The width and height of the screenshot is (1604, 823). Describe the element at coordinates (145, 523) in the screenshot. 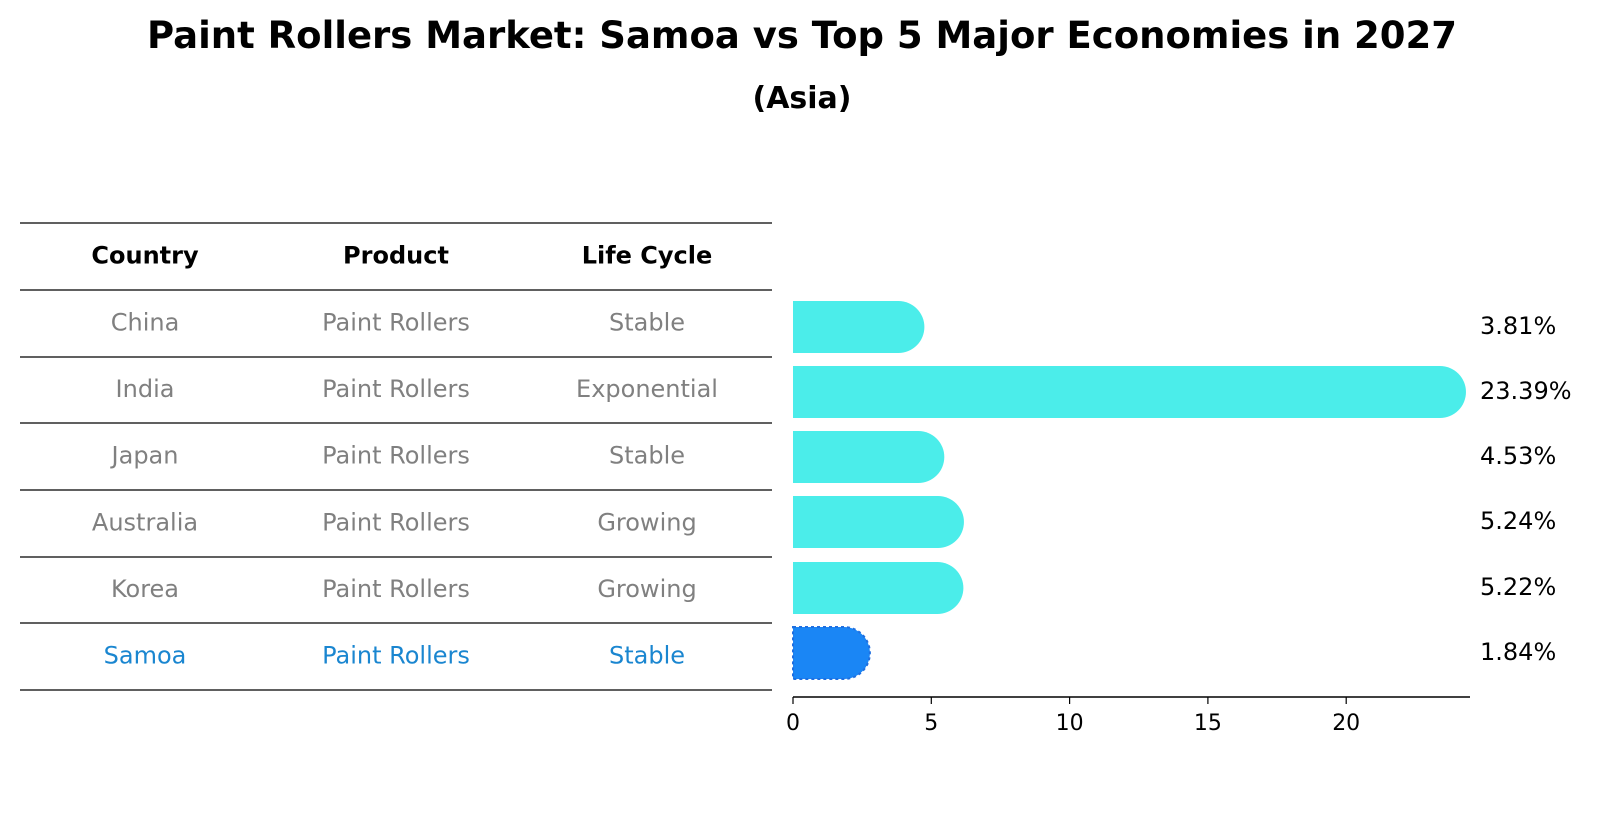

I see `table-cell-country: Australia` at that location.